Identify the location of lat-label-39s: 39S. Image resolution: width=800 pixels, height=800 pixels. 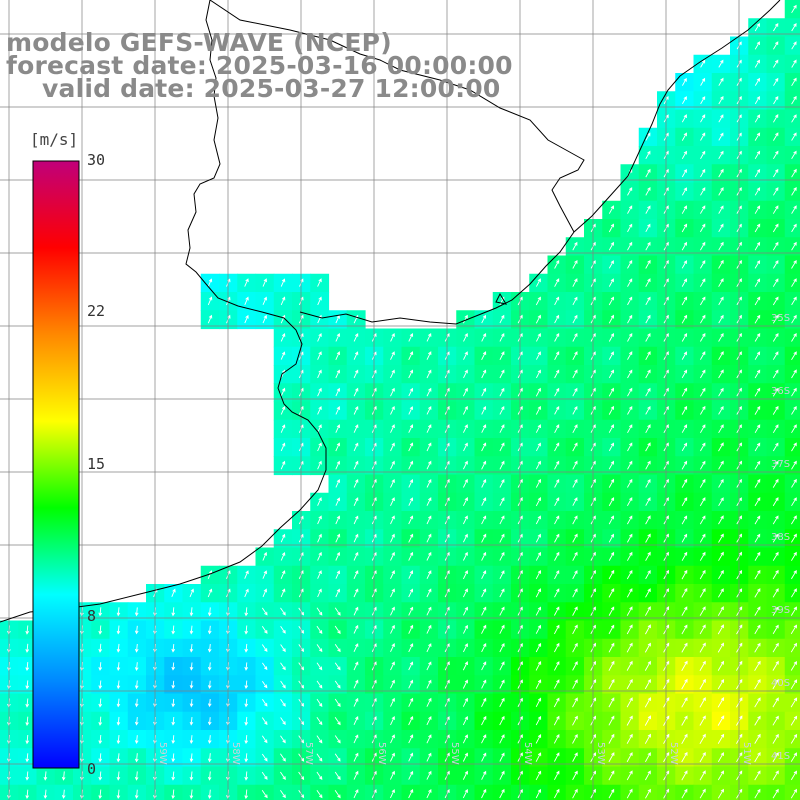
(781, 610).